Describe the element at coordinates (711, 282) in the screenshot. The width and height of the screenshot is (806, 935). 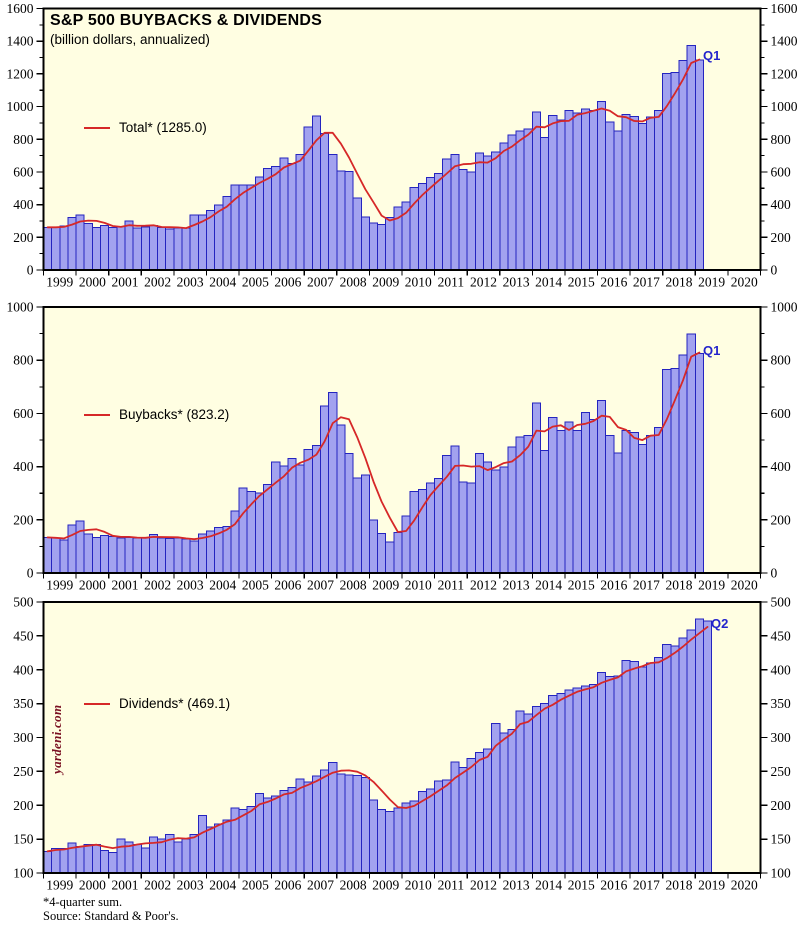
I see `year-label: 2019` at that location.